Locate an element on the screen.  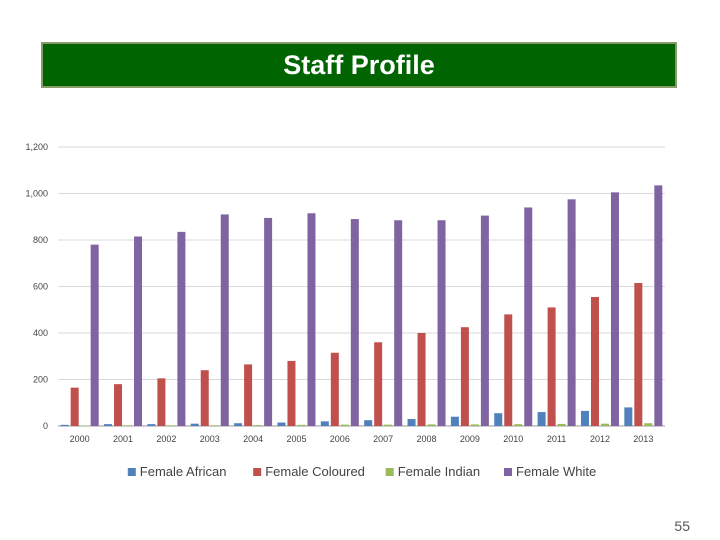
x-tick-label: 2007 is located at coordinates (383, 439).